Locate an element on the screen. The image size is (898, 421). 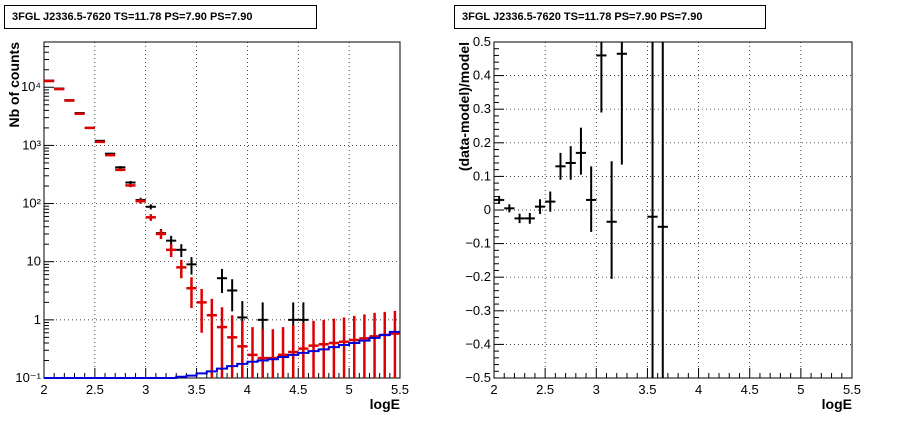
y-axis-label: (data-model)/model is located at coordinates (464, 106).